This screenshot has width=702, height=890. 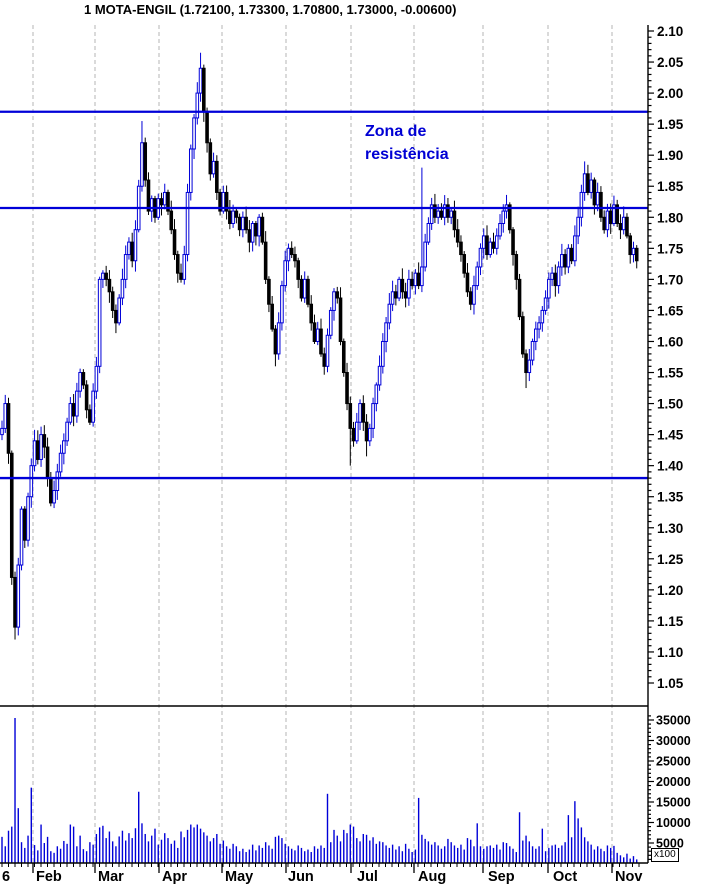 What do you see at coordinates (673, 803) in the screenshot?
I see `svg-text: 15000` at bounding box center [673, 803].